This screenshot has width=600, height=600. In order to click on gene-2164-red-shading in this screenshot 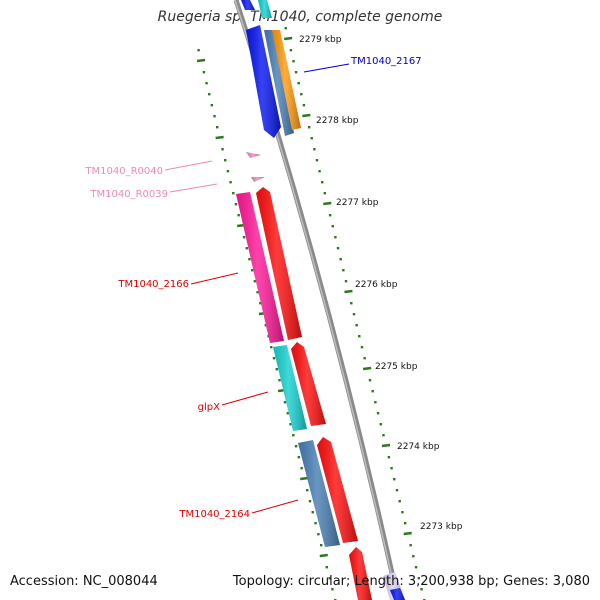, I will do `click(337, 490)`.